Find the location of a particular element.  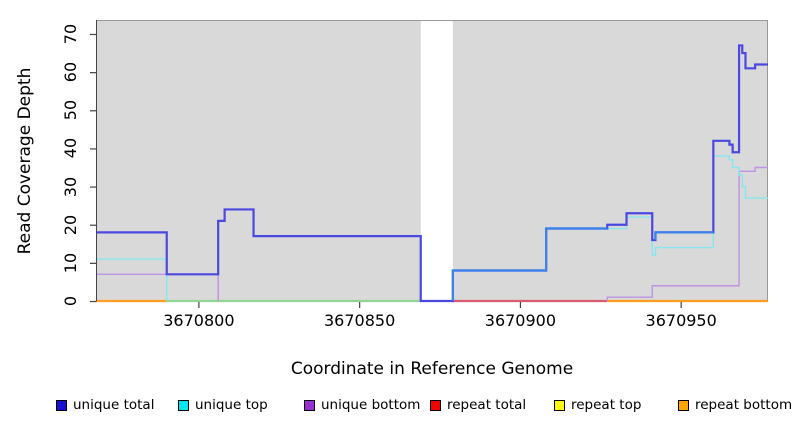

legend-swatch-repeat-top is located at coordinates (559, 405).